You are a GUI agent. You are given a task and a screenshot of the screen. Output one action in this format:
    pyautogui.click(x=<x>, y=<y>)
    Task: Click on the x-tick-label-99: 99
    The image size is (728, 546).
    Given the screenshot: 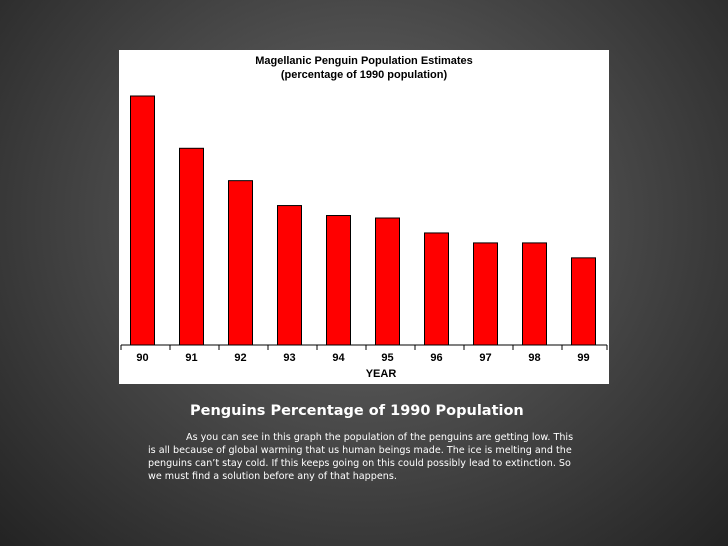 What is the action you would take?
    pyautogui.click(x=583, y=358)
    